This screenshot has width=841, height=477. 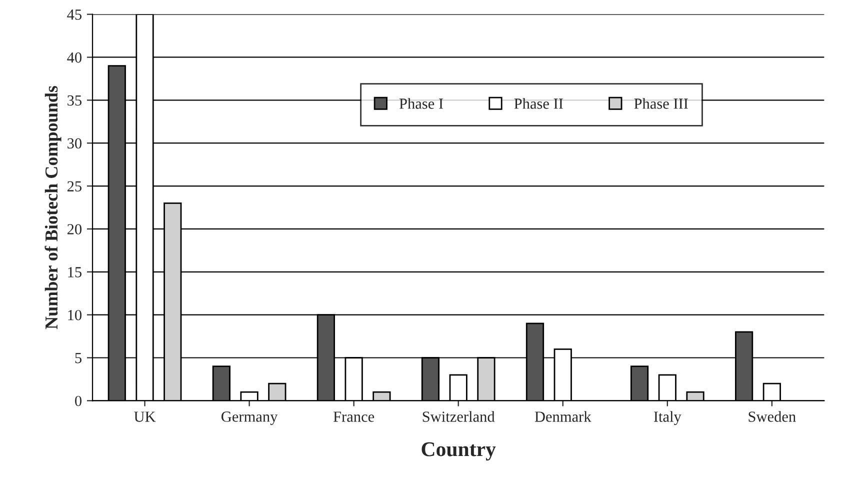 I want to click on legend-label: Phase I, so click(x=421, y=103).